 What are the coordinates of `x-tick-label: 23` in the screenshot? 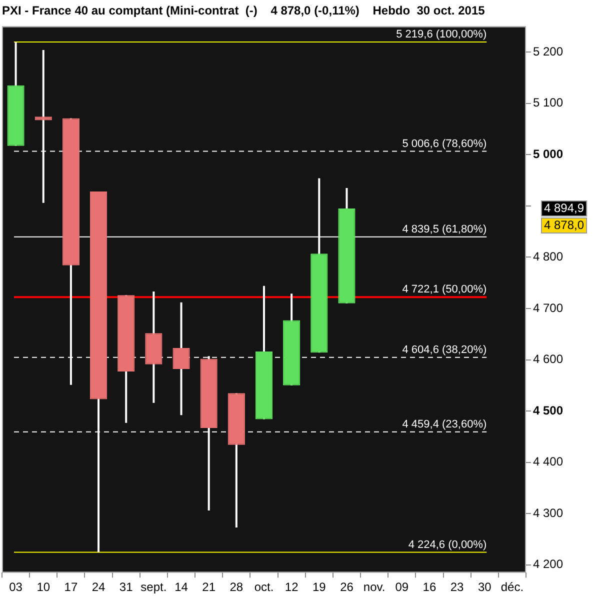 It's located at (457, 587).